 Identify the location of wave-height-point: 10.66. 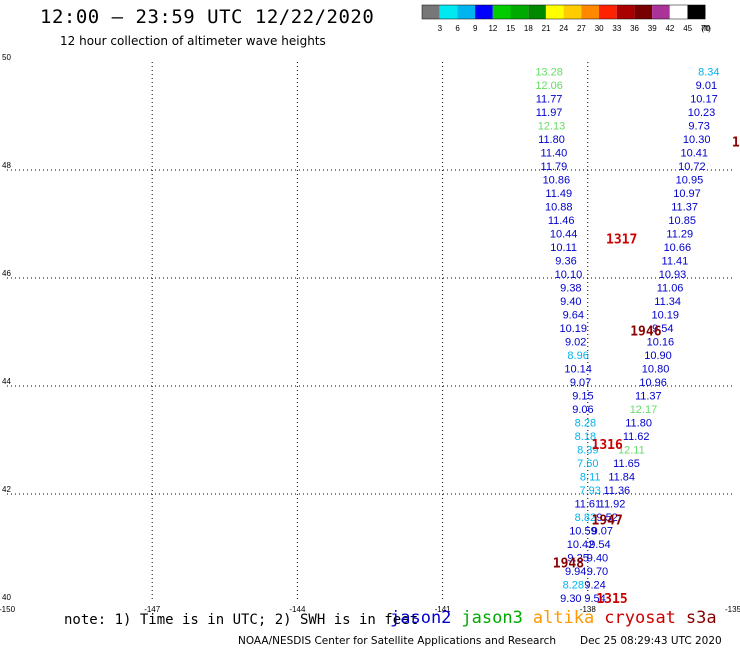
(678, 248).